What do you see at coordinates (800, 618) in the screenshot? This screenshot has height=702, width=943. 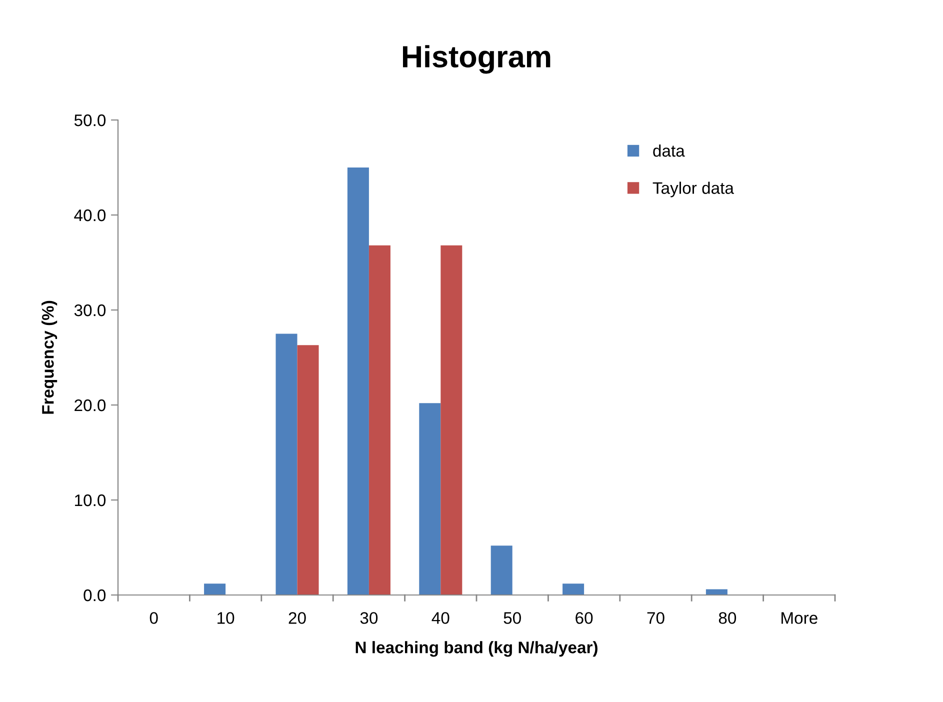 I see `x-tick-label: More` at bounding box center [800, 618].